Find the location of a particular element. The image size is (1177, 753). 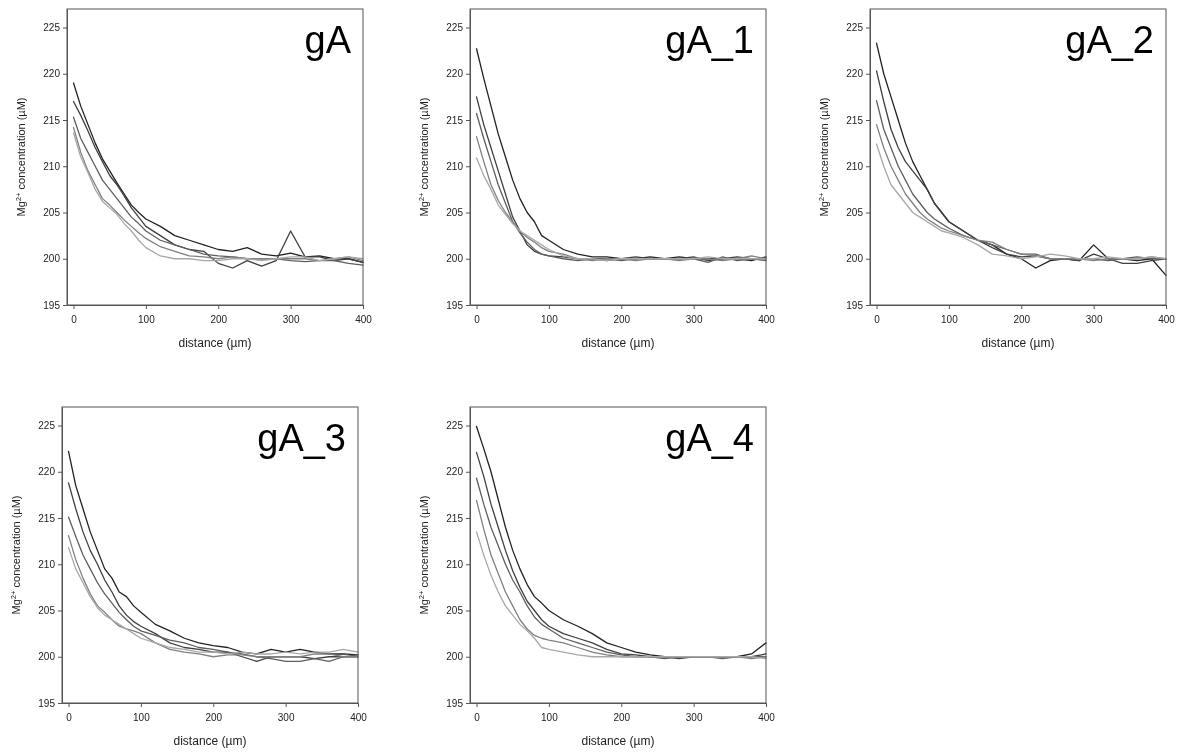

chart-title: gA_2 is located at coordinates (1109, 40).